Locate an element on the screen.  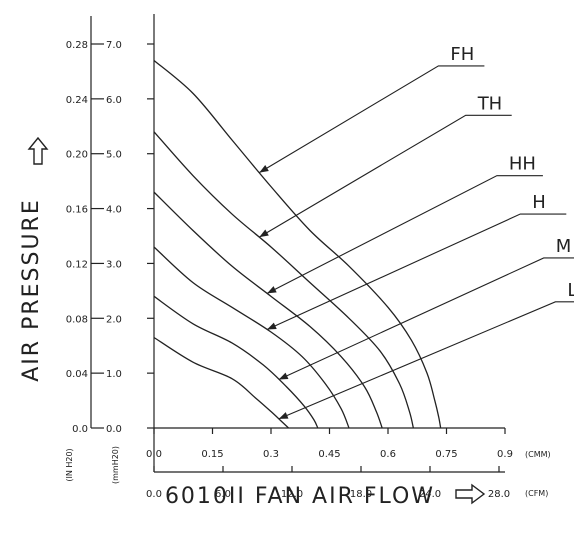
series-line-m is located at coordinates (236, 362).